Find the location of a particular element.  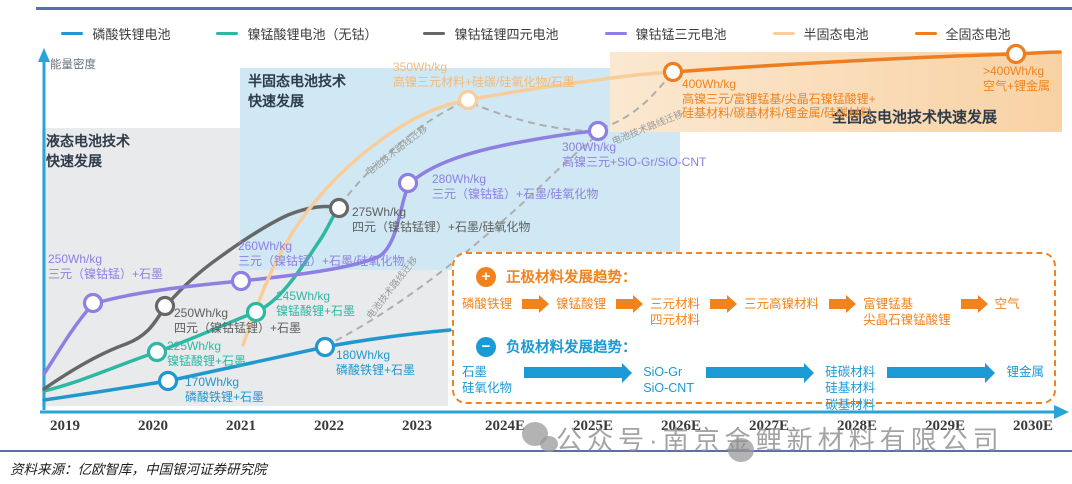

data-point-annotation: 350Wh/kg 高镍三元材料+硅碳/硅氧化物/石墨 is located at coordinates (484, 74).